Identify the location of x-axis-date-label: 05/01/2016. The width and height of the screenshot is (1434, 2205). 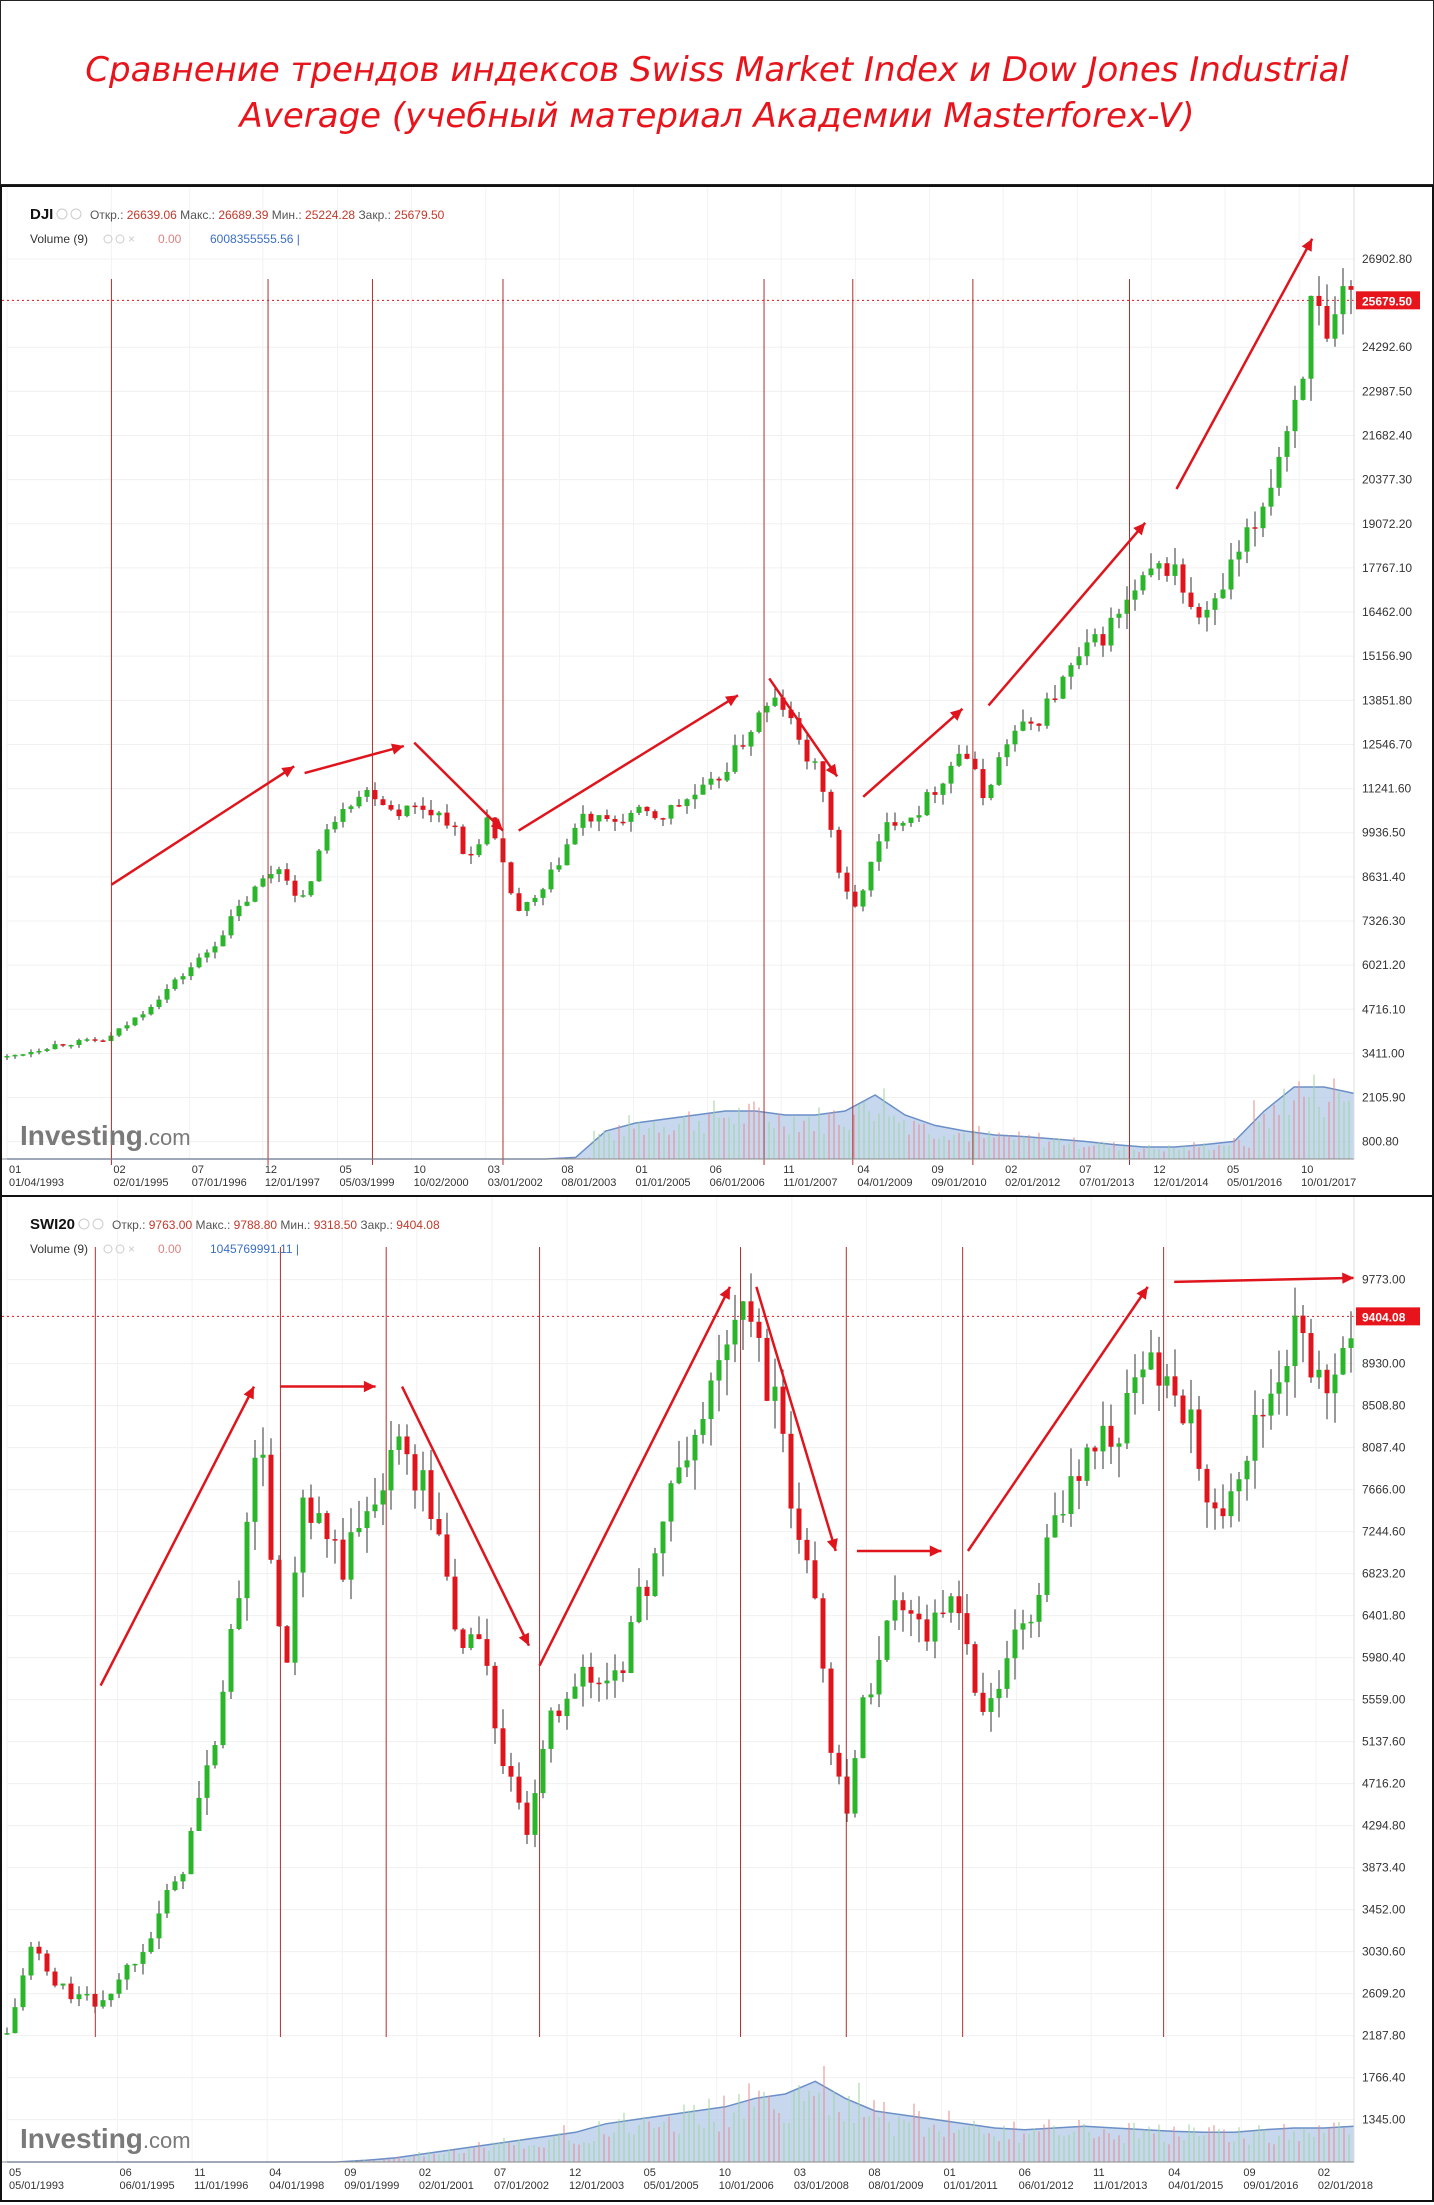
(1254, 1183).